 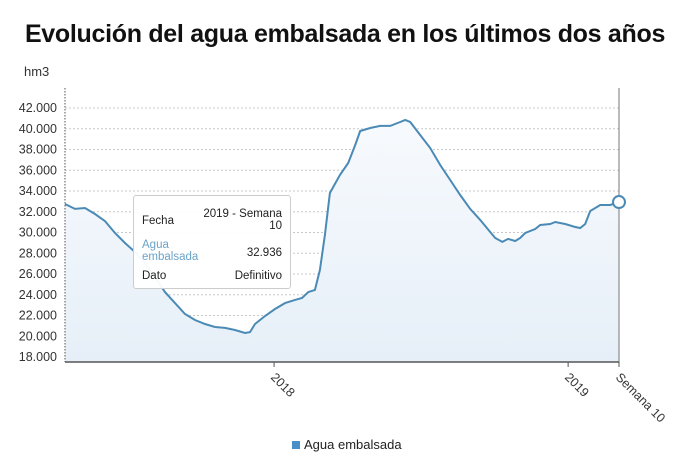 I want to click on tooltip-fecha-label: Fecha, so click(x=158, y=221).